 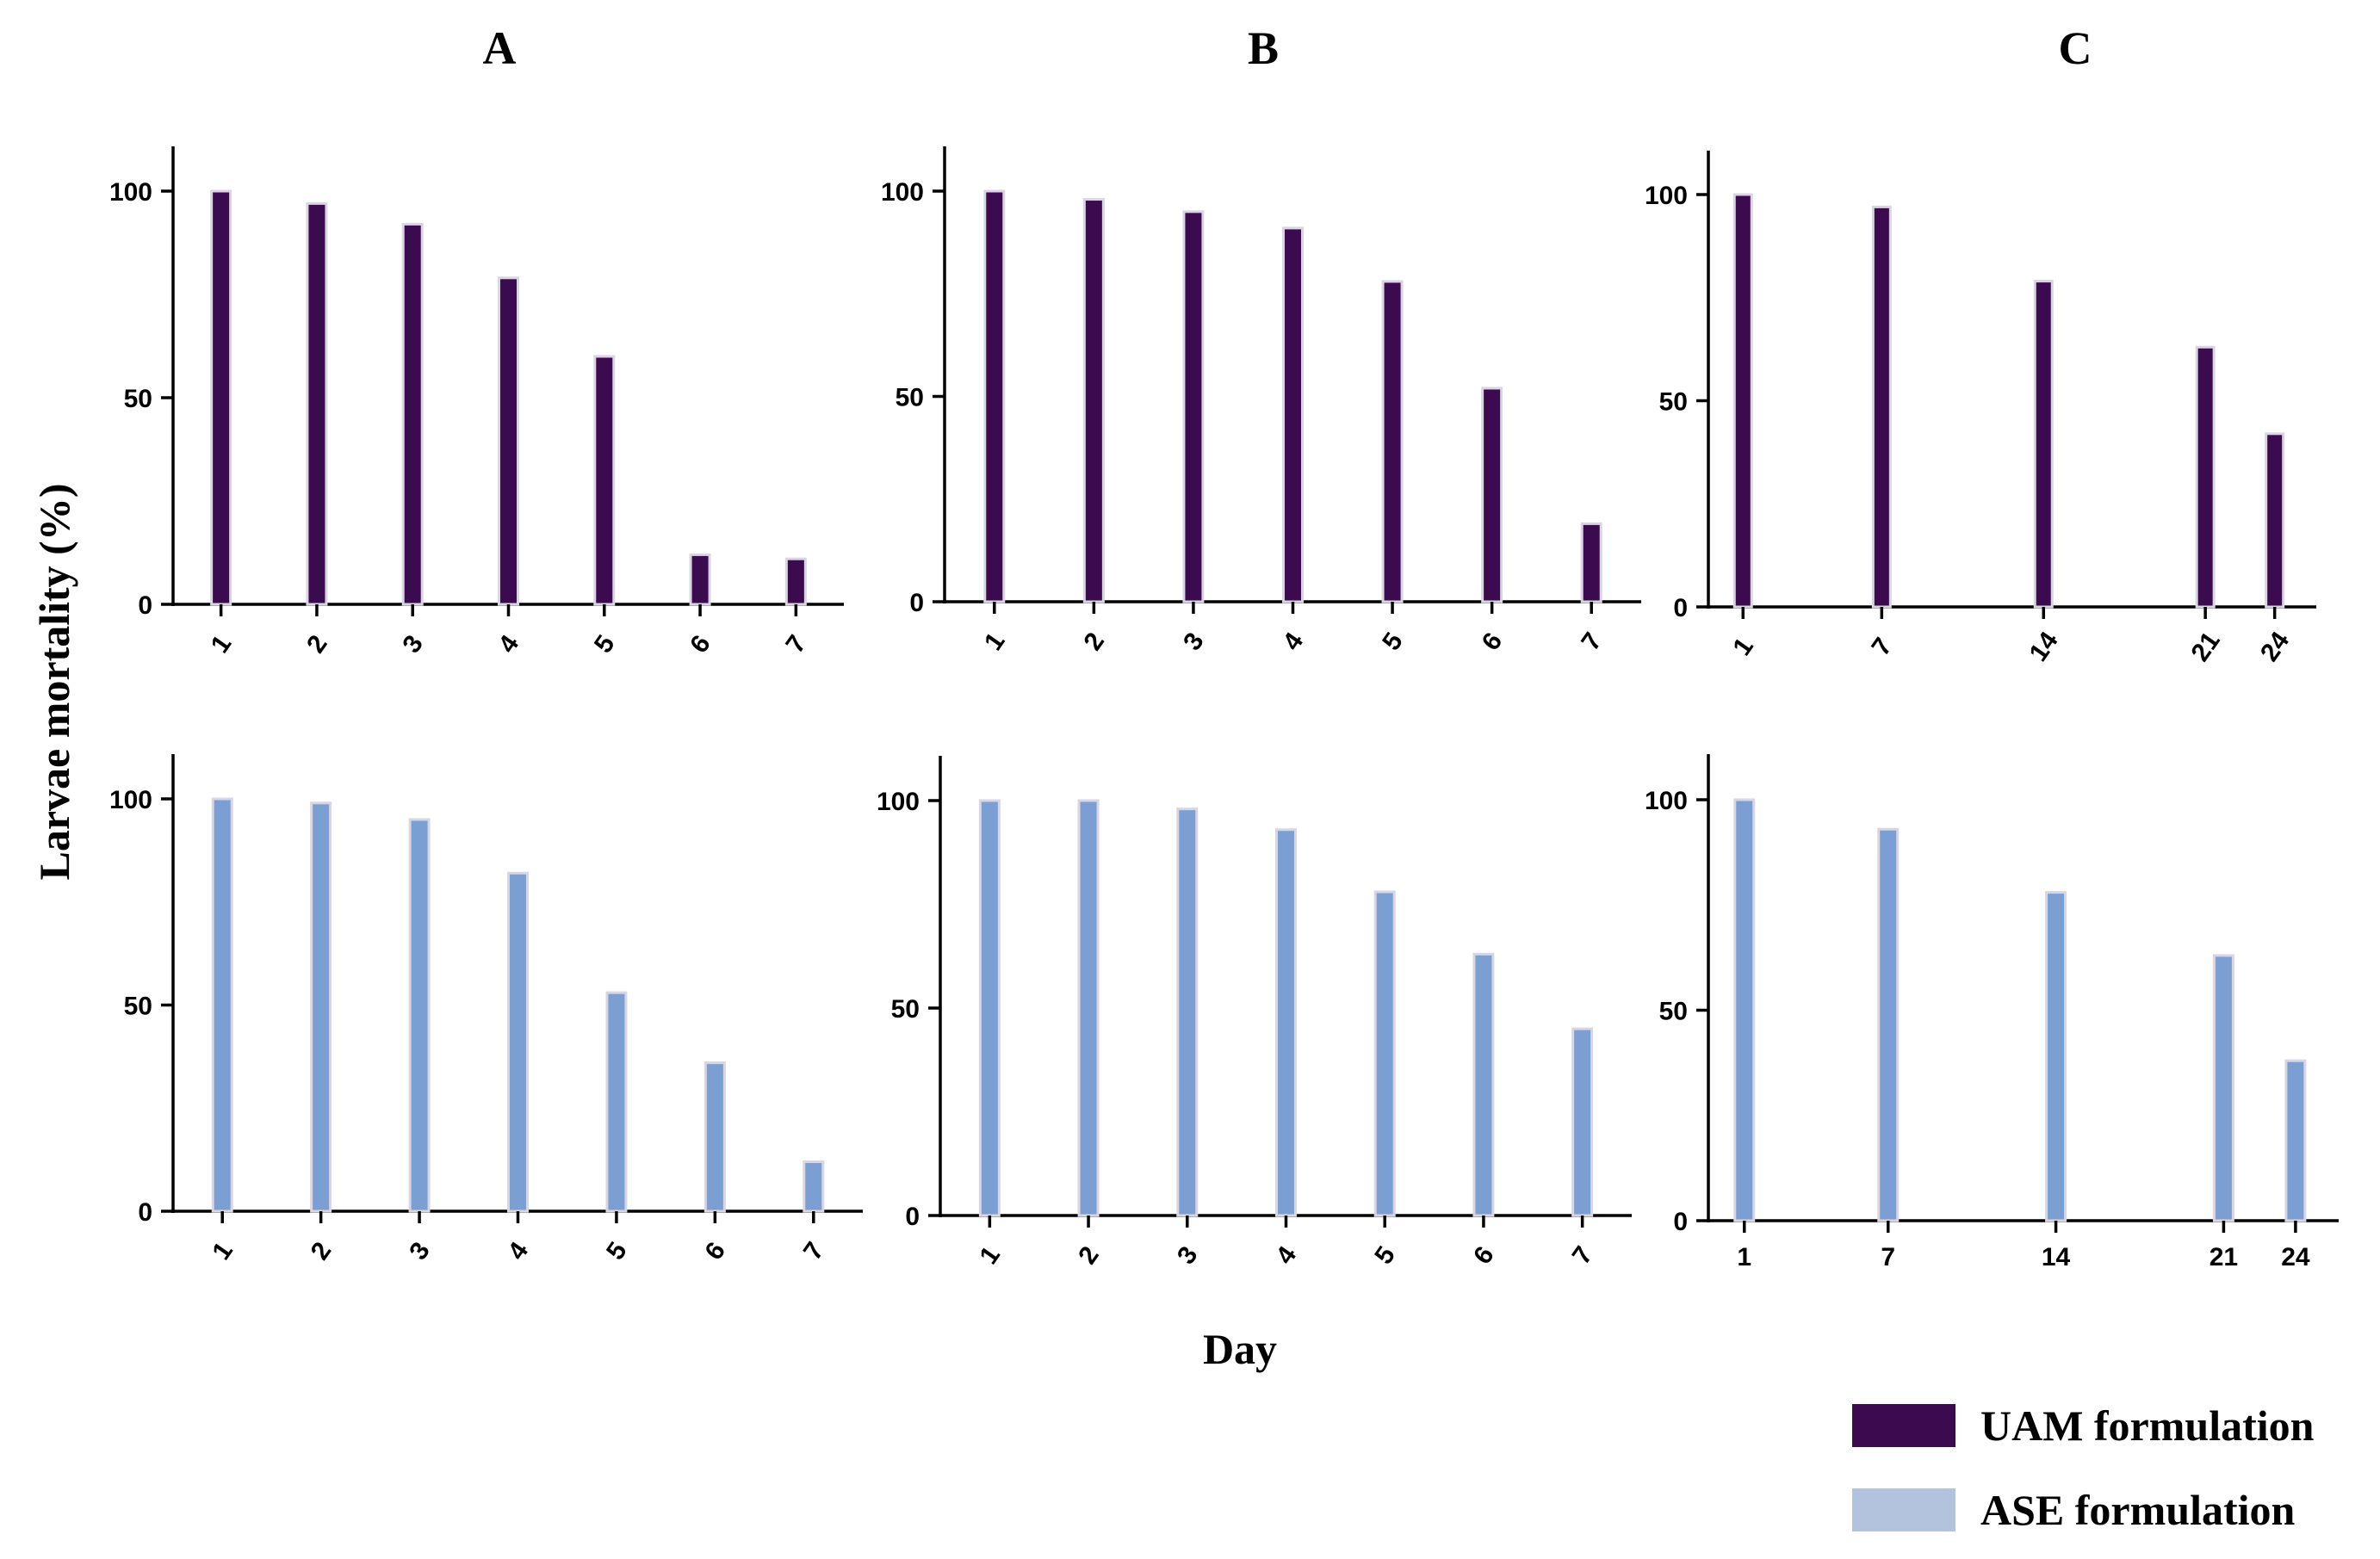 What do you see at coordinates (476, 402) in the screenshot?
I see `subplot-a-uam: 0 50 100 1 2 3 4 5 6 7` at bounding box center [476, 402].